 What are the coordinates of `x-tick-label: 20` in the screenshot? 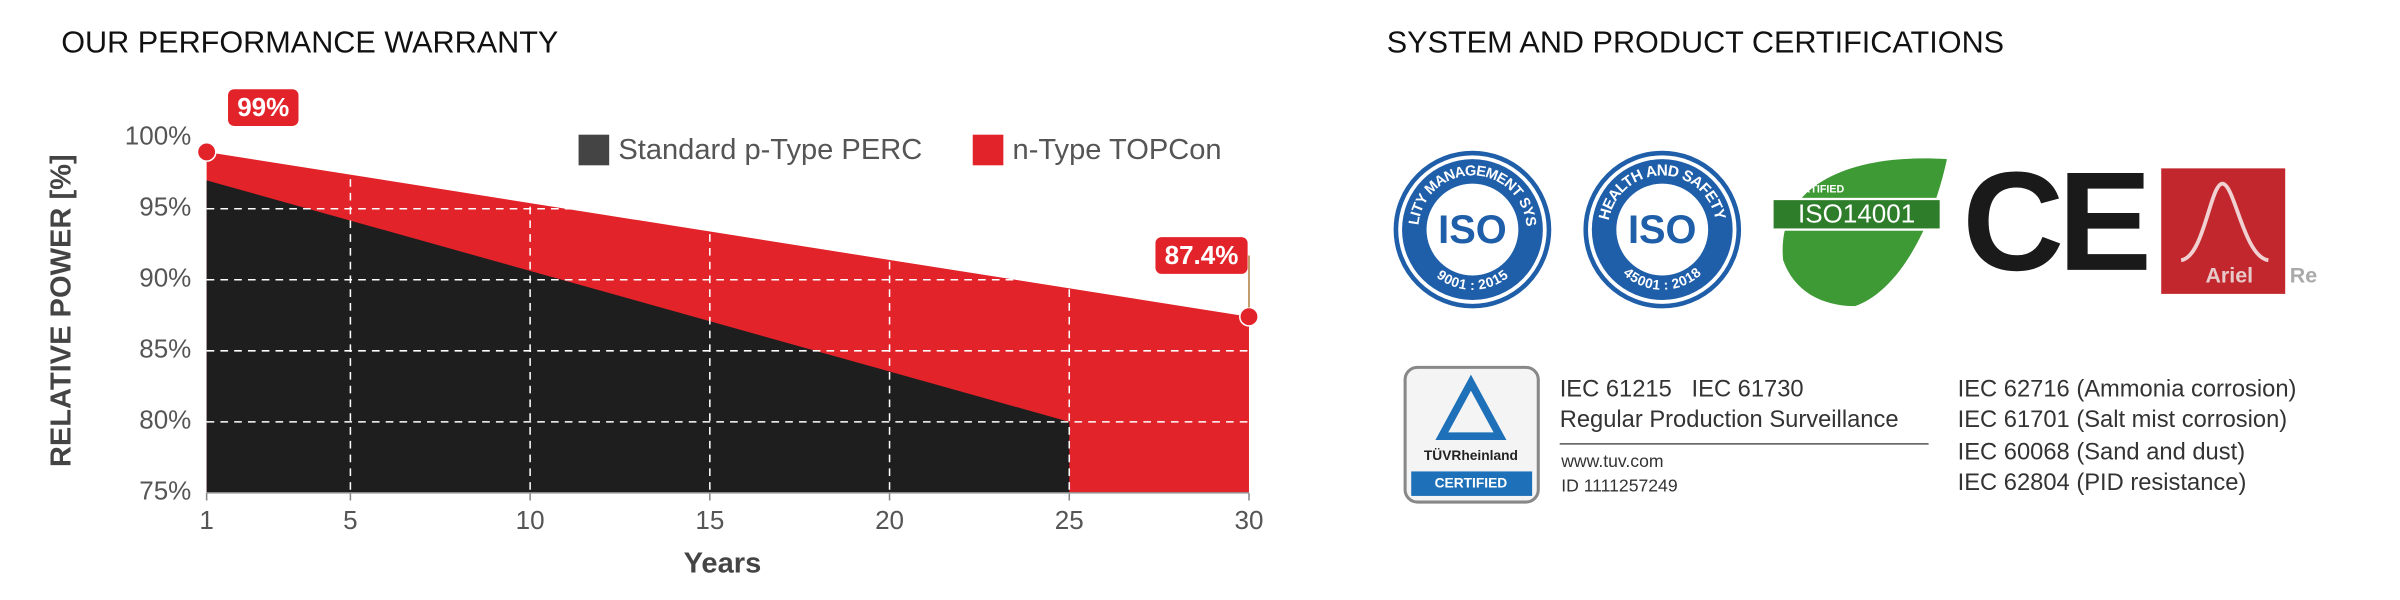 It's located at (889, 520).